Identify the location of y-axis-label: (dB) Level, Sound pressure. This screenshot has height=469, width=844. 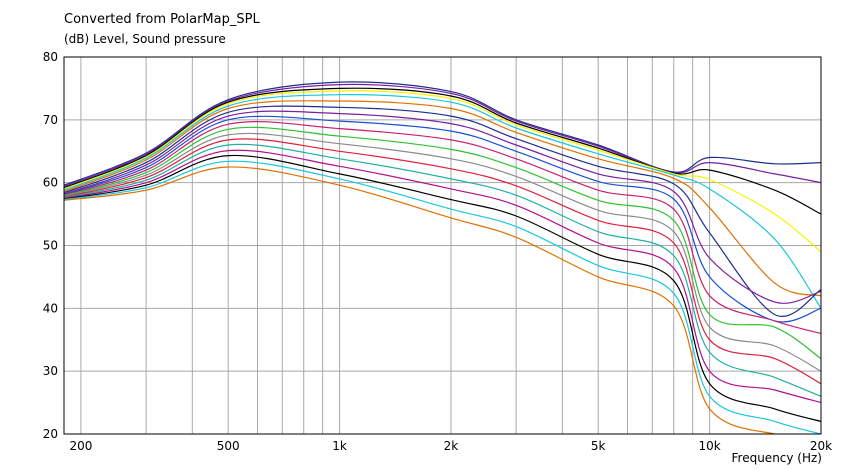
(145, 39).